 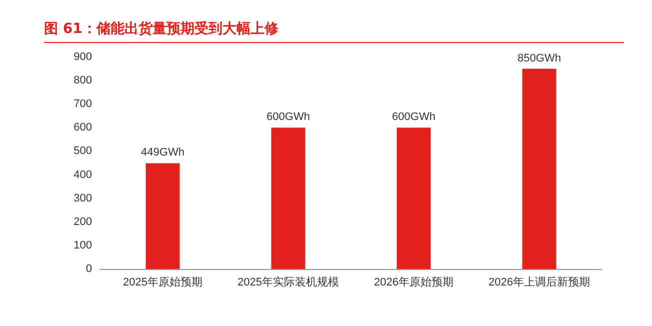 I want to click on y-tick-label: 300, so click(x=83, y=198).